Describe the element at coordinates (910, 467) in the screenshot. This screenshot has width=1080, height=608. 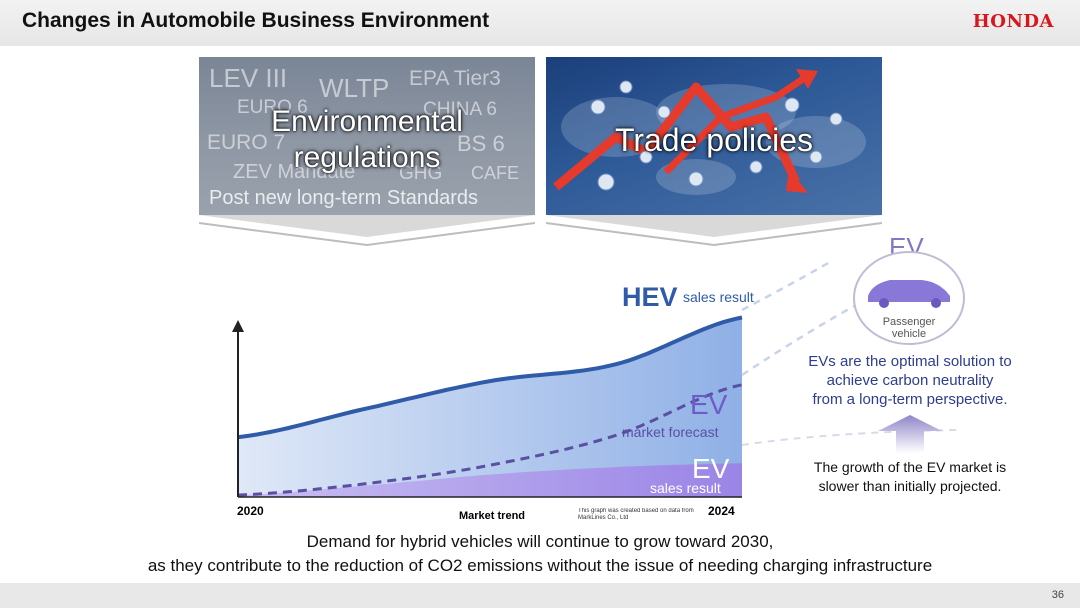
I see `growth-line1: The growth of the EV market is` at that location.